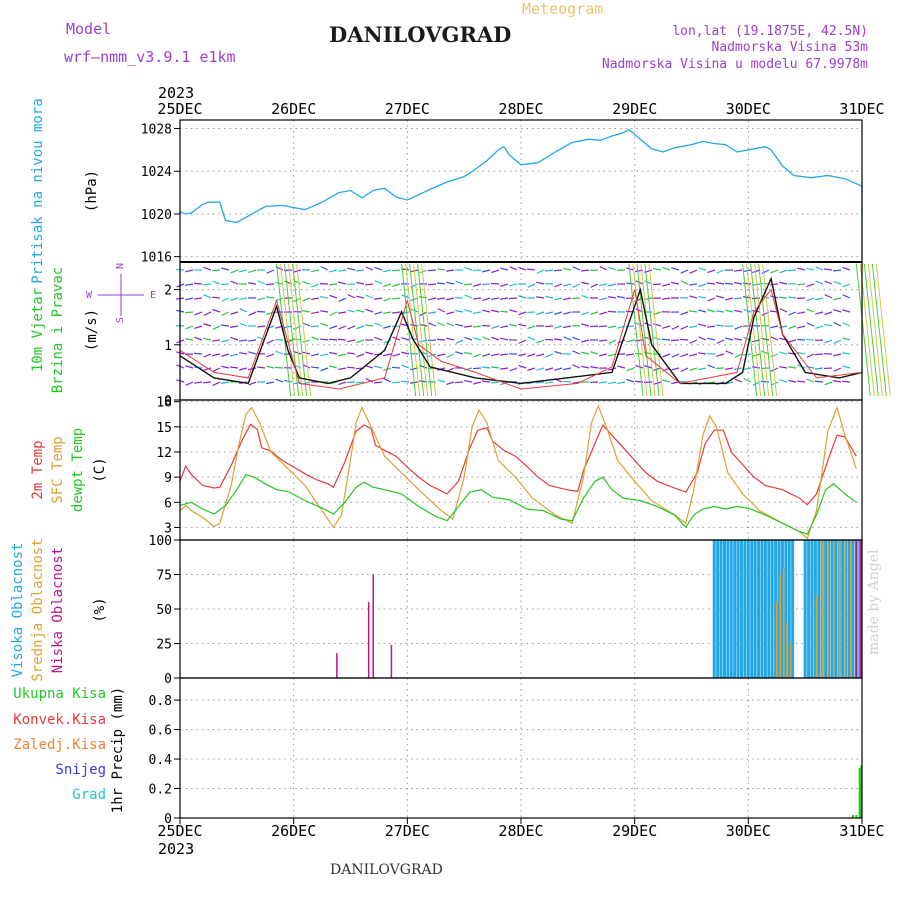 Image resolution: width=900 pixels, height=900 pixels. Describe the element at coordinates (38, 469) in the screenshot. I see `temp-axis-label: 2m Temp` at that location.